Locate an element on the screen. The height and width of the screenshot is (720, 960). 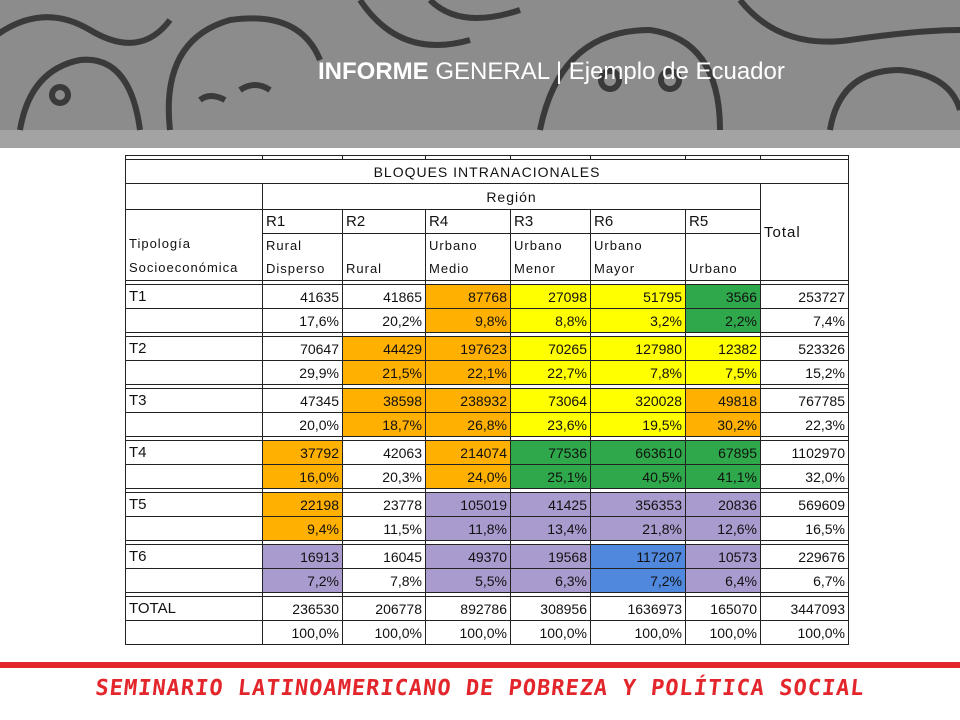
count-cell: 20836 is located at coordinates (723, 504).